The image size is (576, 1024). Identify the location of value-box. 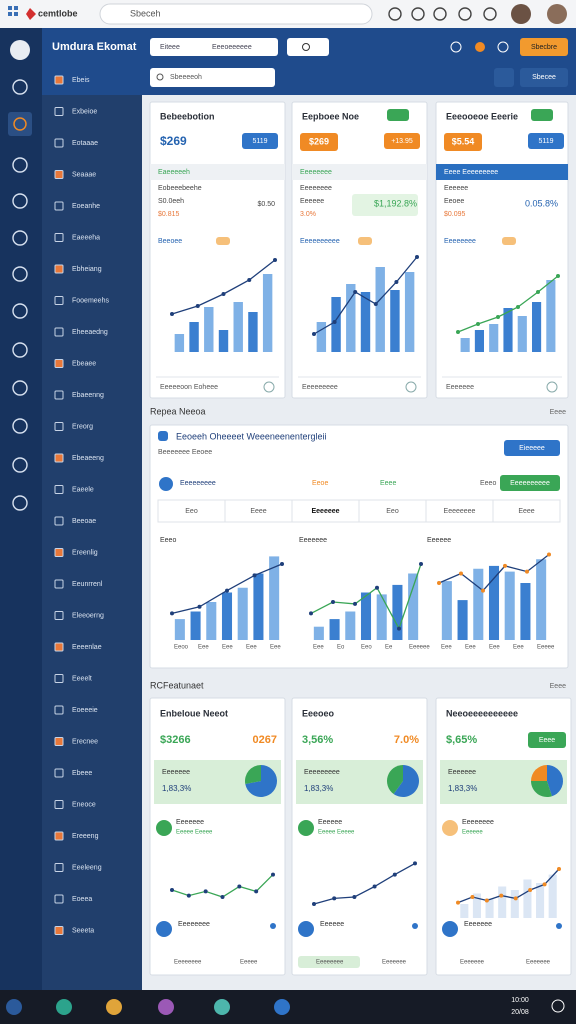
(319, 142).